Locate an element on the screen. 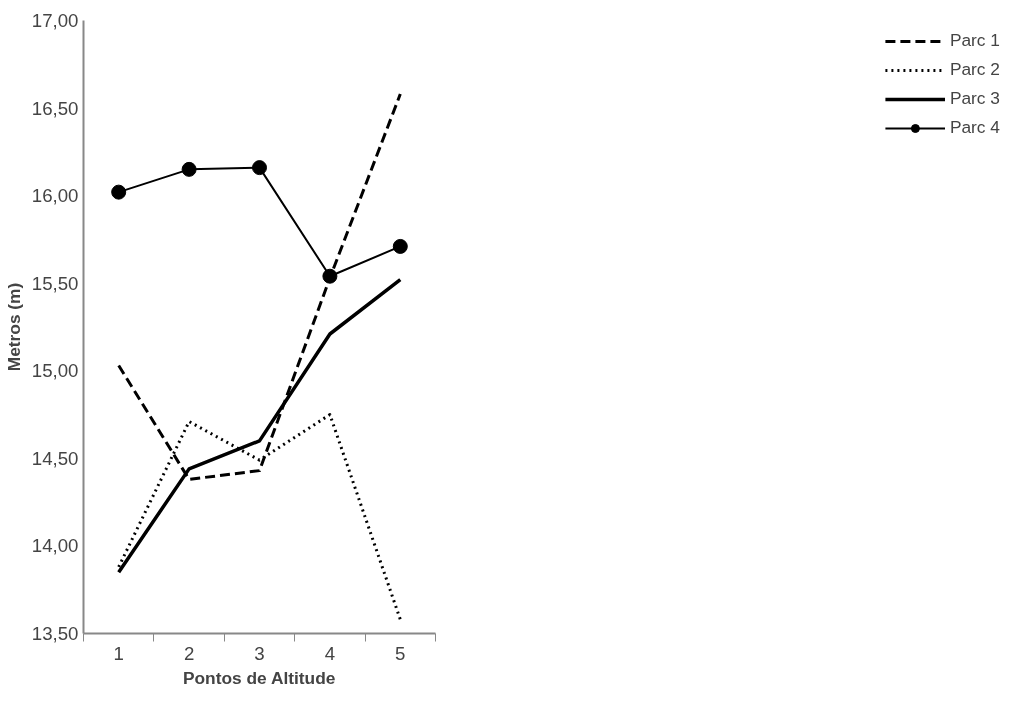 The image size is (1020, 702). x-tick-label: 1 is located at coordinates (118, 653).